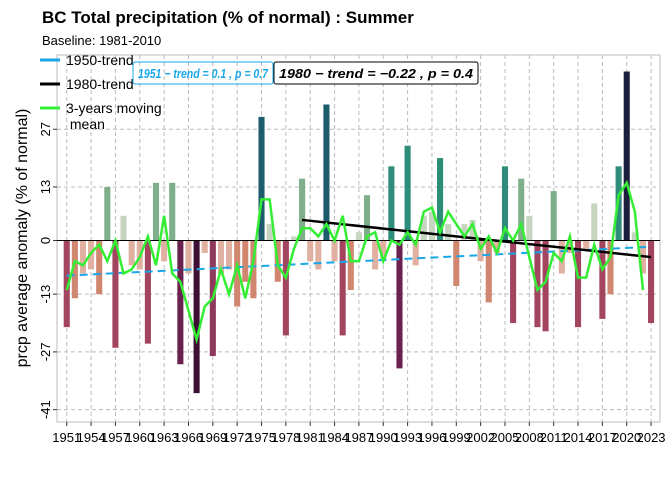 Image resolution: width=672 pixels, height=485 pixels. What do you see at coordinates (100, 84) in the screenshot?
I see `legend-label: 1980-trend` at bounding box center [100, 84].